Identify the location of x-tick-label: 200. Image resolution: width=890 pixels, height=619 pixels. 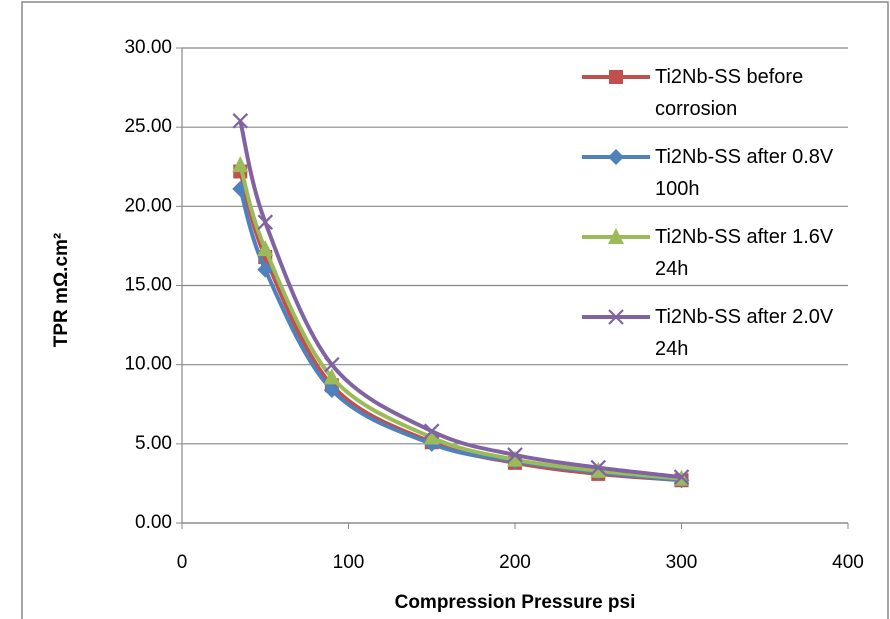
(515, 562).